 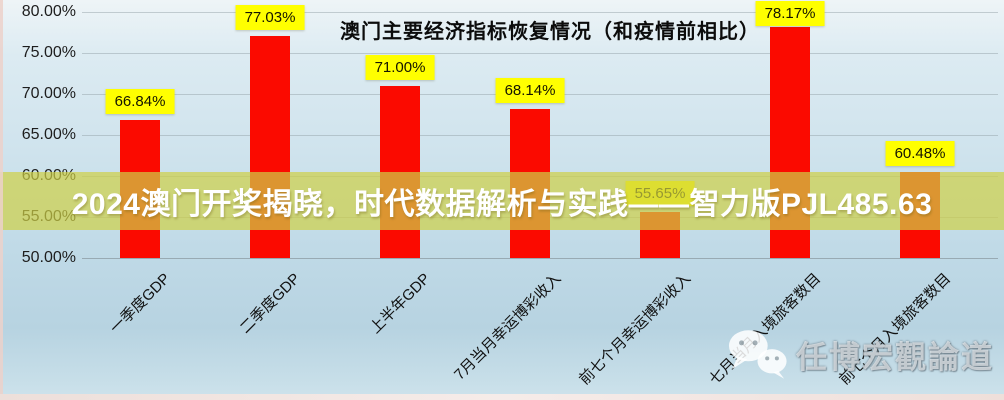 I want to click on x-tick-label: 前七个月幸运博彩收入, so click(x=635, y=329).